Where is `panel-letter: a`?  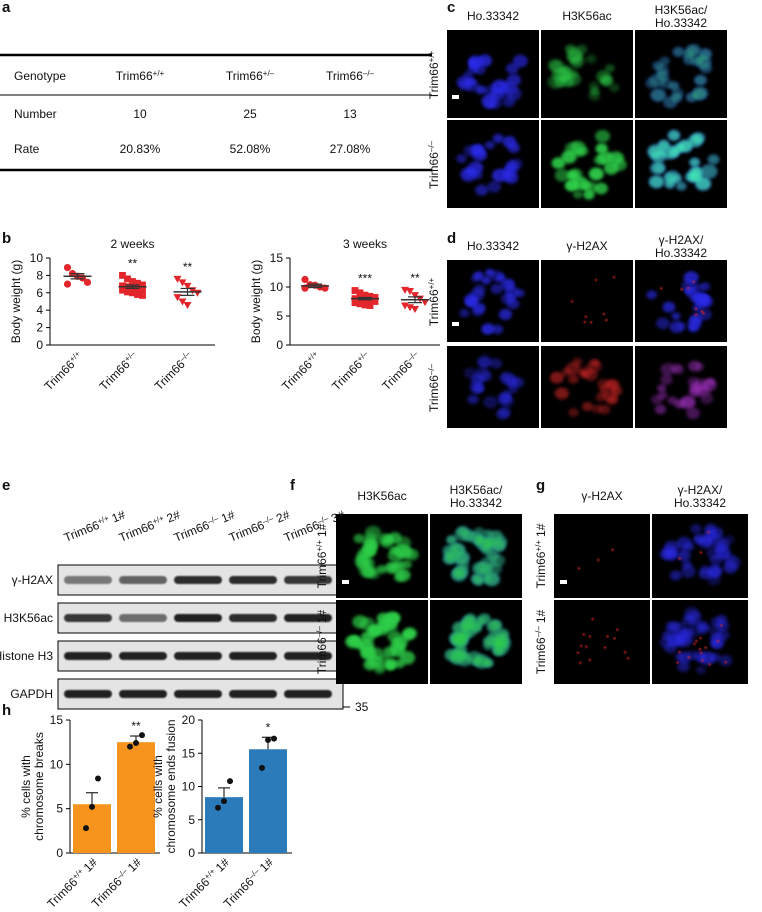
panel-letter: a is located at coordinates (6, 8).